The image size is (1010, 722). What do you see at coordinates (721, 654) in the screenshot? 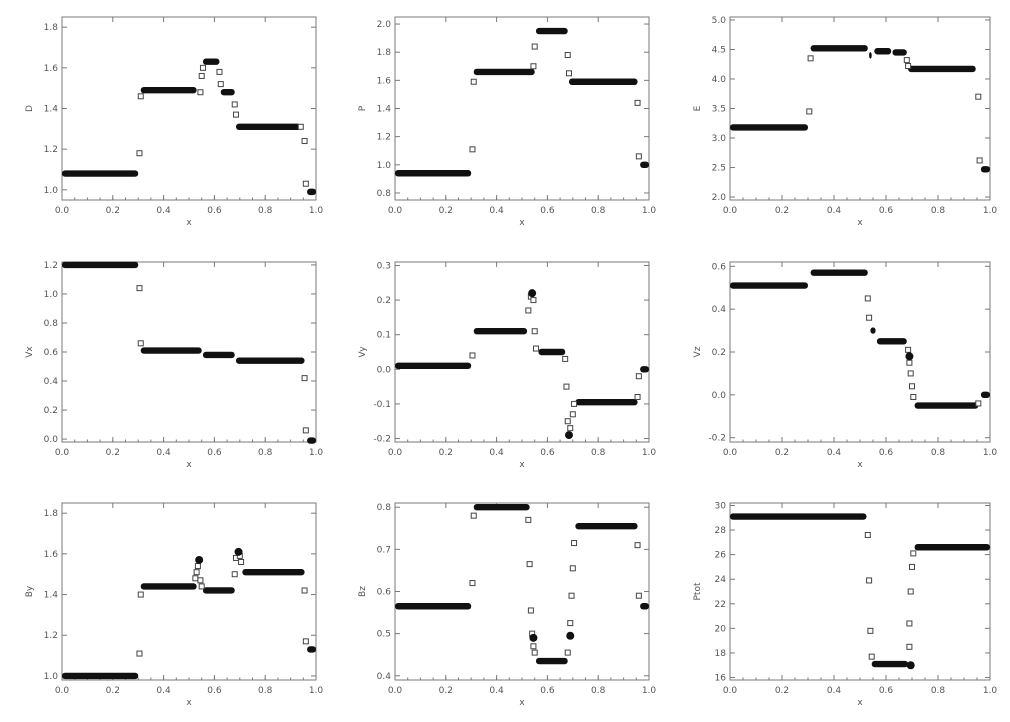
I see `y-tick-label: 18` at bounding box center [721, 654].